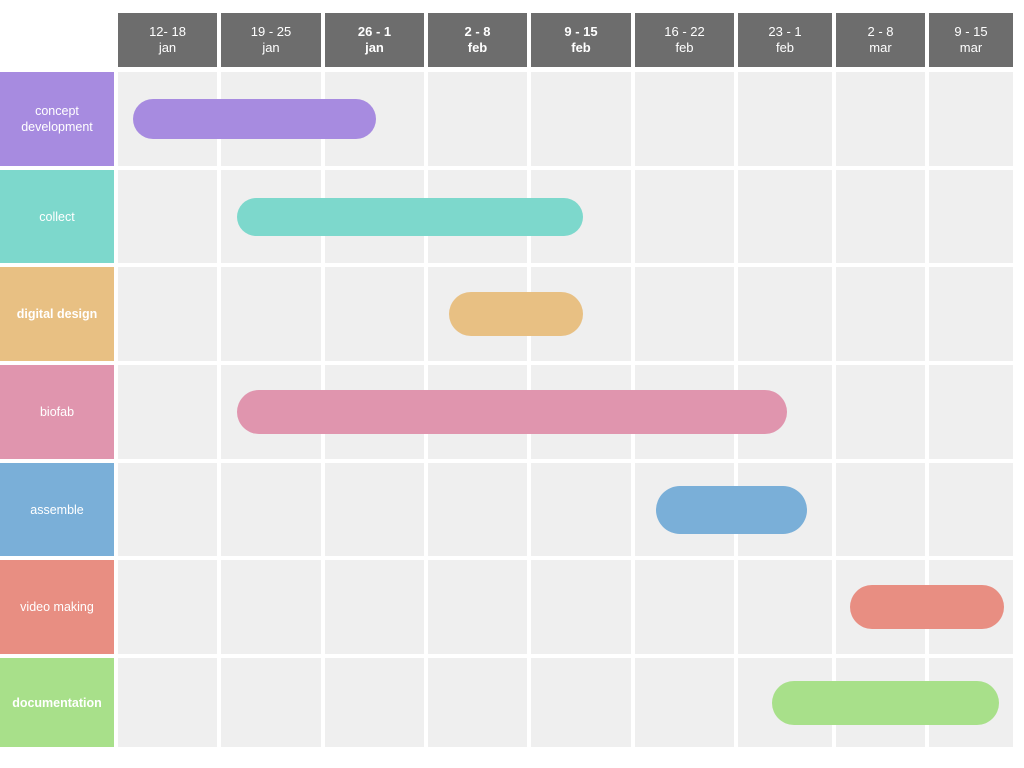 The width and height of the screenshot is (1024, 768). What do you see at coordinates (57, 607) in the screenshot?
I see `task-label: video making` at bounding box center [57, 607].